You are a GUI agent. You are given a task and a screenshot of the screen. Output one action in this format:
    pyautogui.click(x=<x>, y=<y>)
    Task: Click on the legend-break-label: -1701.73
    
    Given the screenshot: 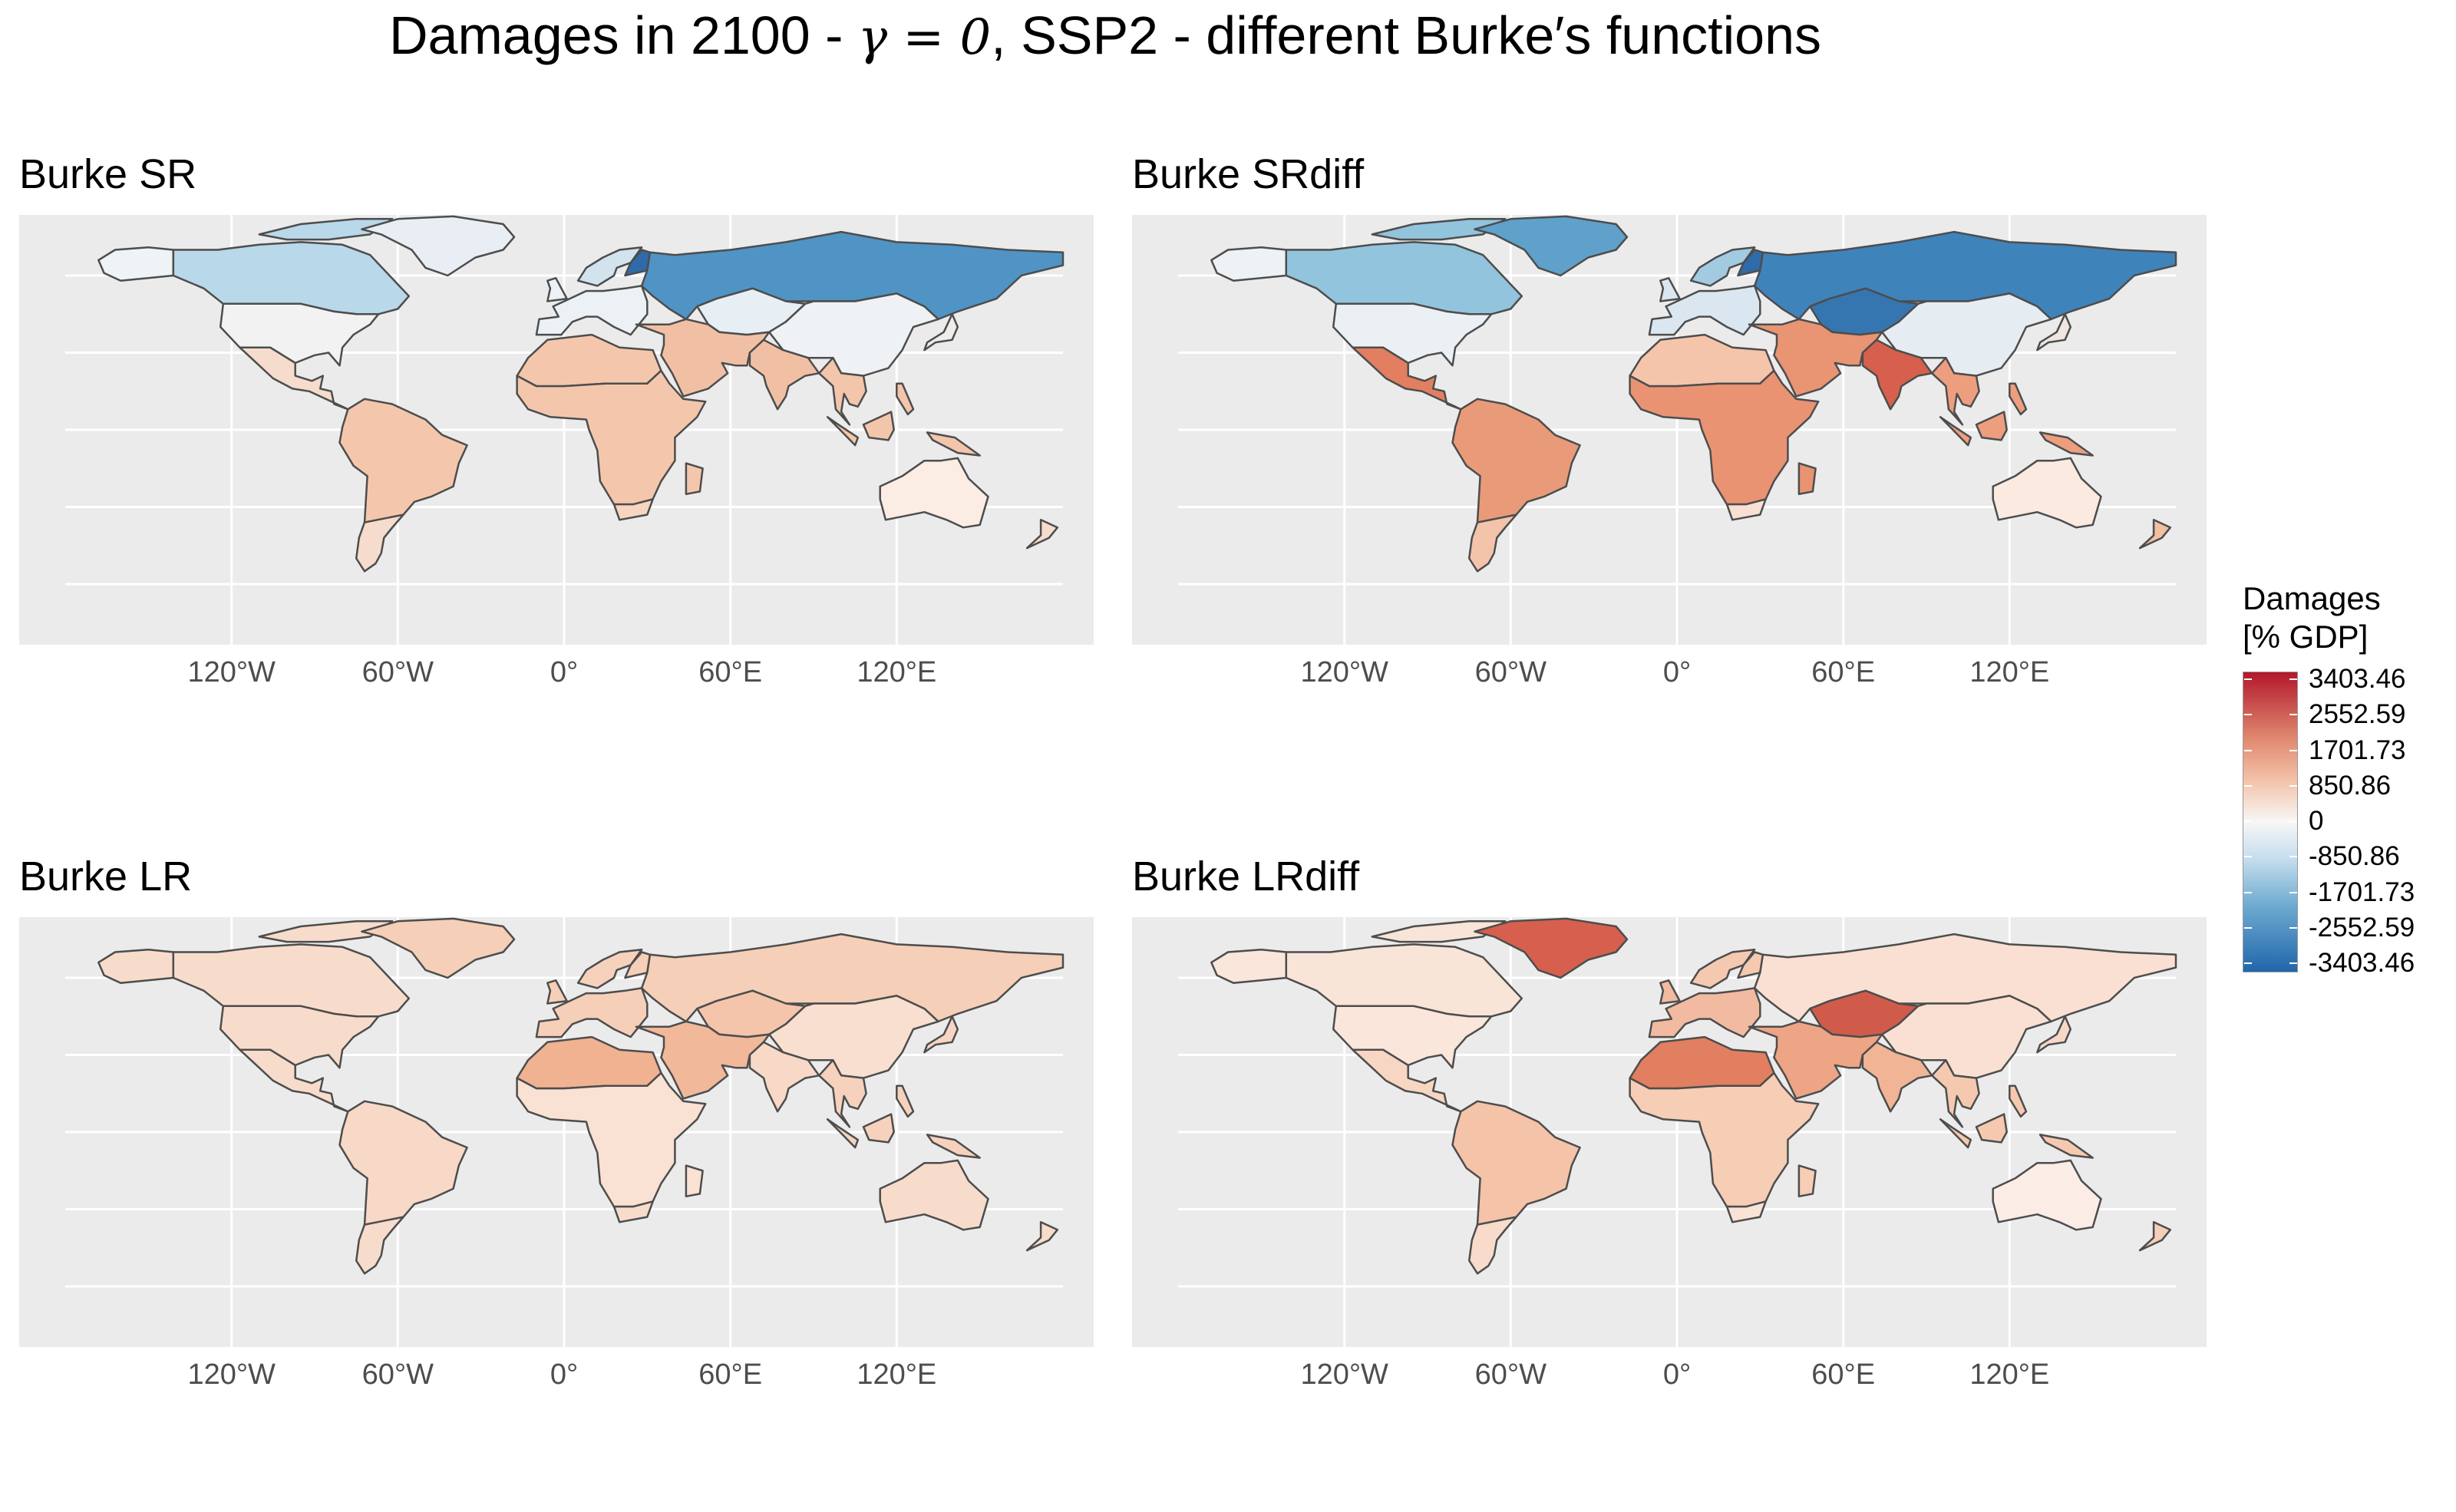 What is the action you would take?
    pyautogui.click(x=2362, y=892)
    